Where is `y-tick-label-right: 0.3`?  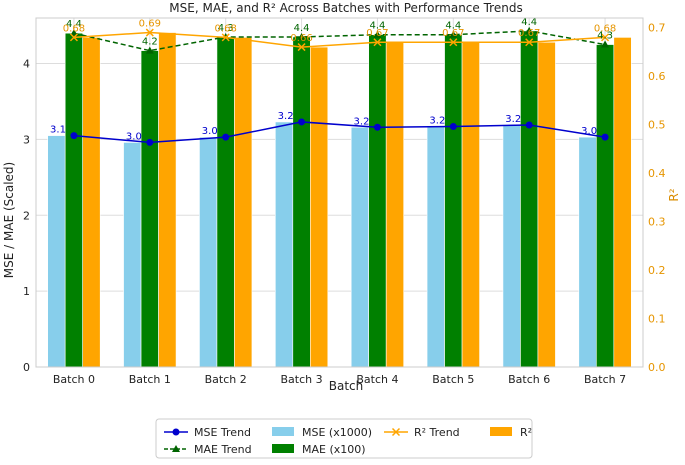
y-tick-label-right: 0.3 is located at coordinates (657, 222).